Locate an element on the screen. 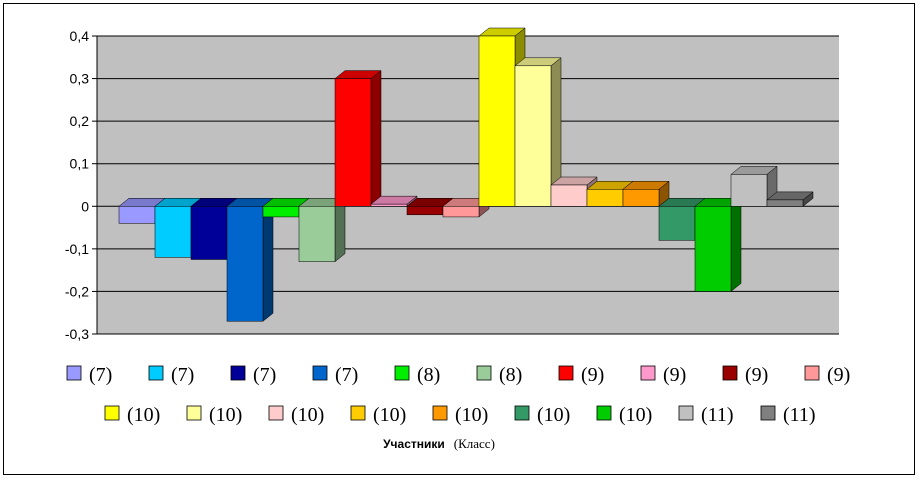 This screenshot has width=922, height=482. y-tick-label: 0,1 is located at coordinates (80, 164).